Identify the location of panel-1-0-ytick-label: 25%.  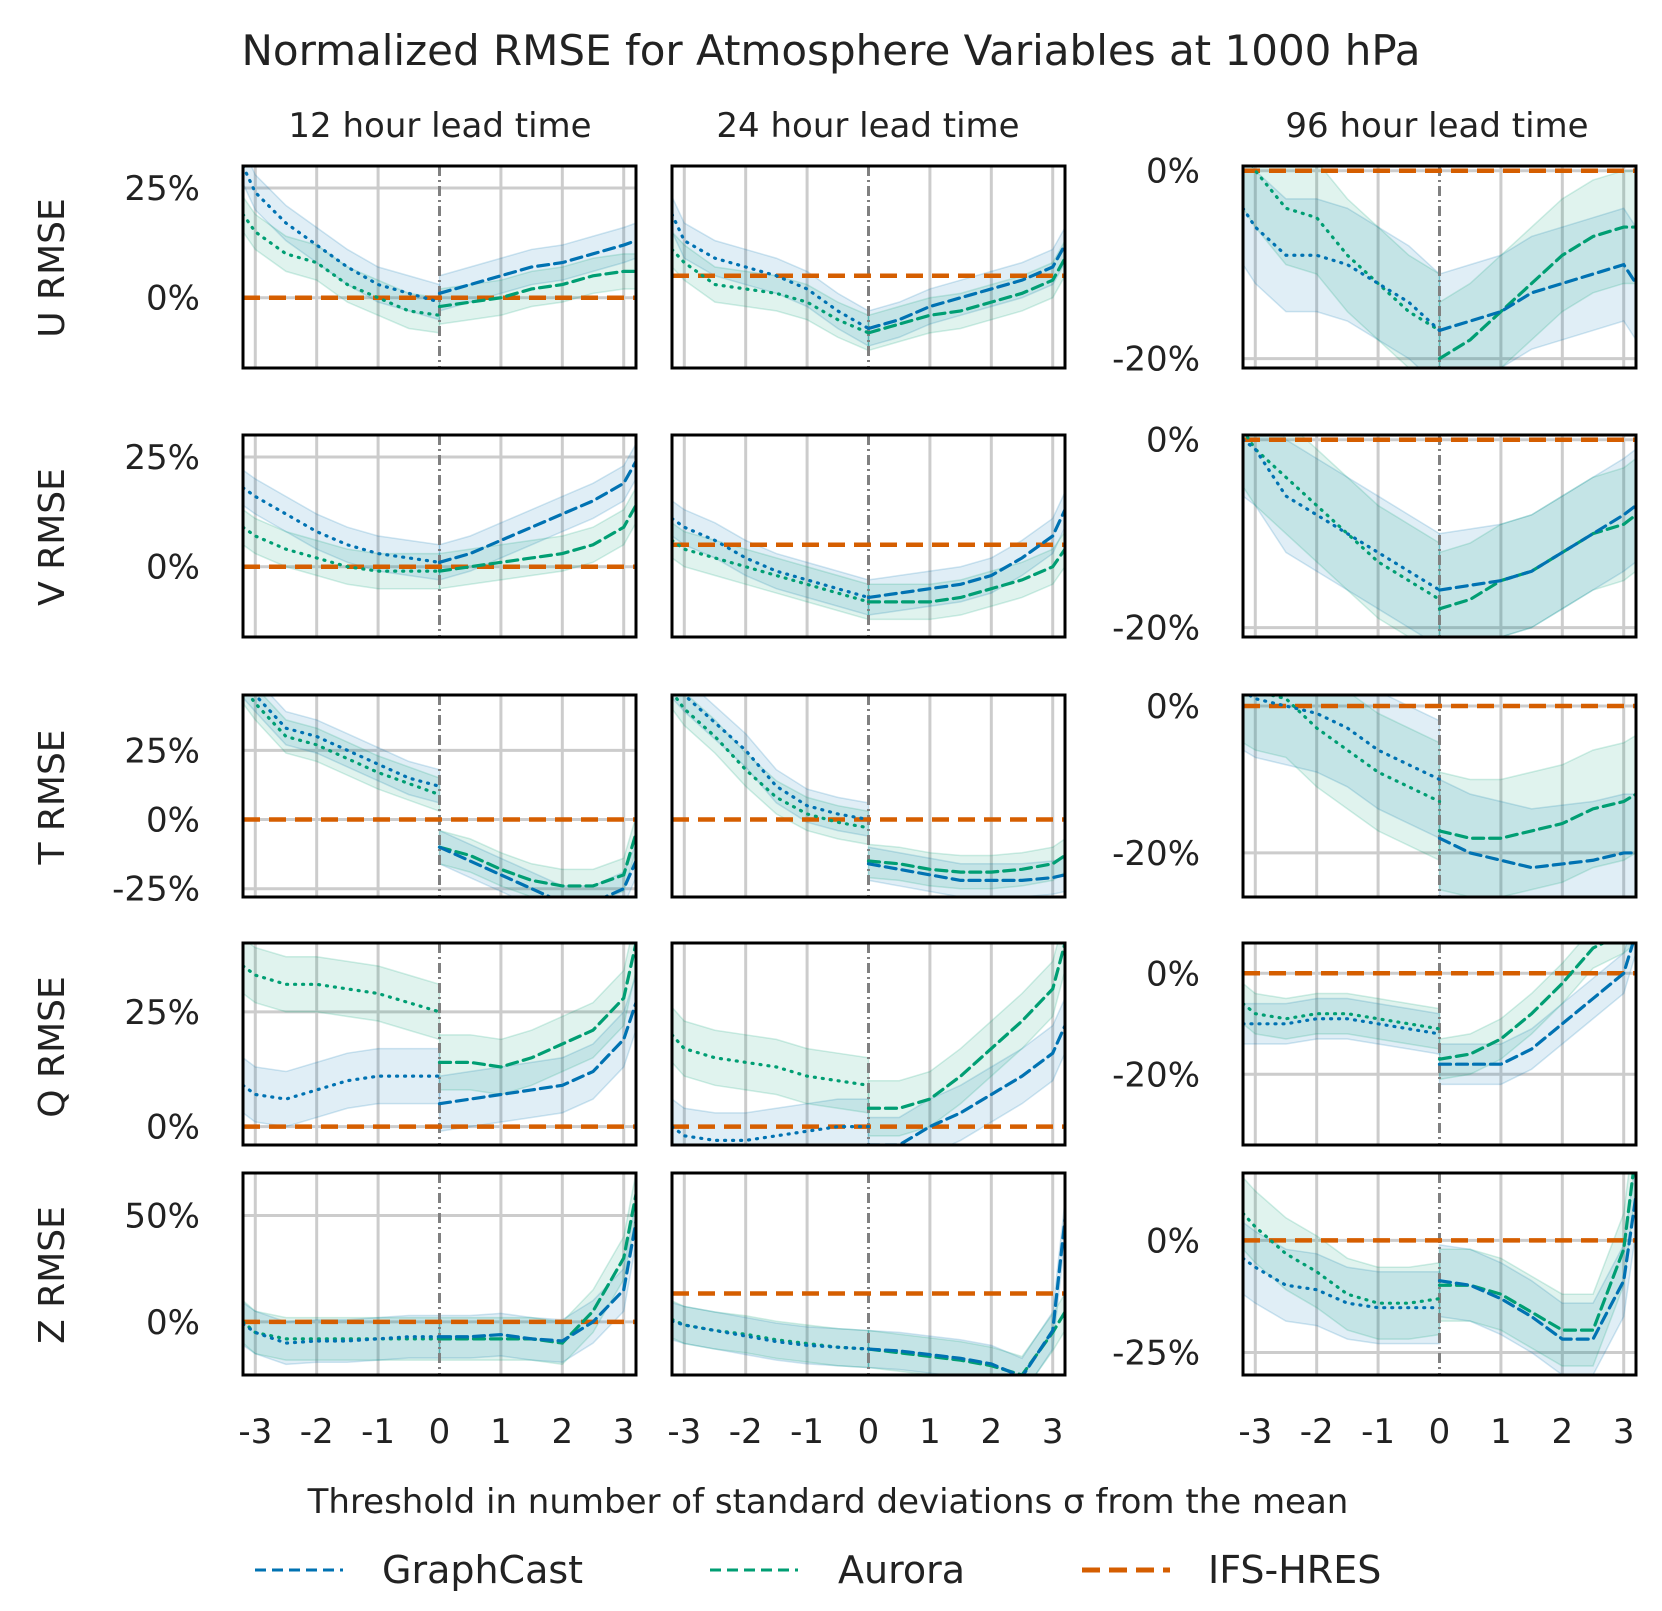
(162, 458).